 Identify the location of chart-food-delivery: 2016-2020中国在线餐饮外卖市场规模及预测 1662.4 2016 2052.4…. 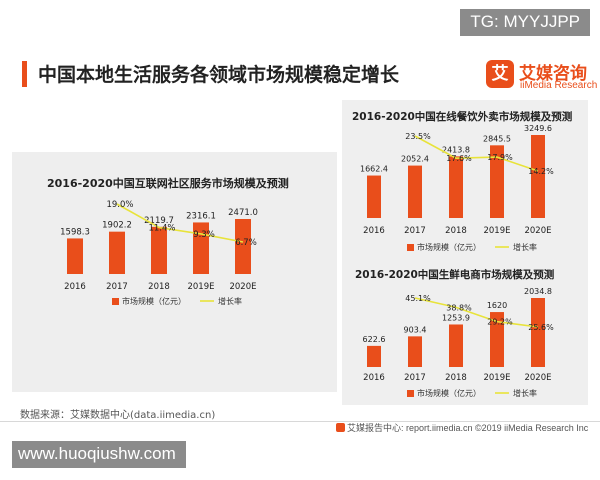
(462, 181).